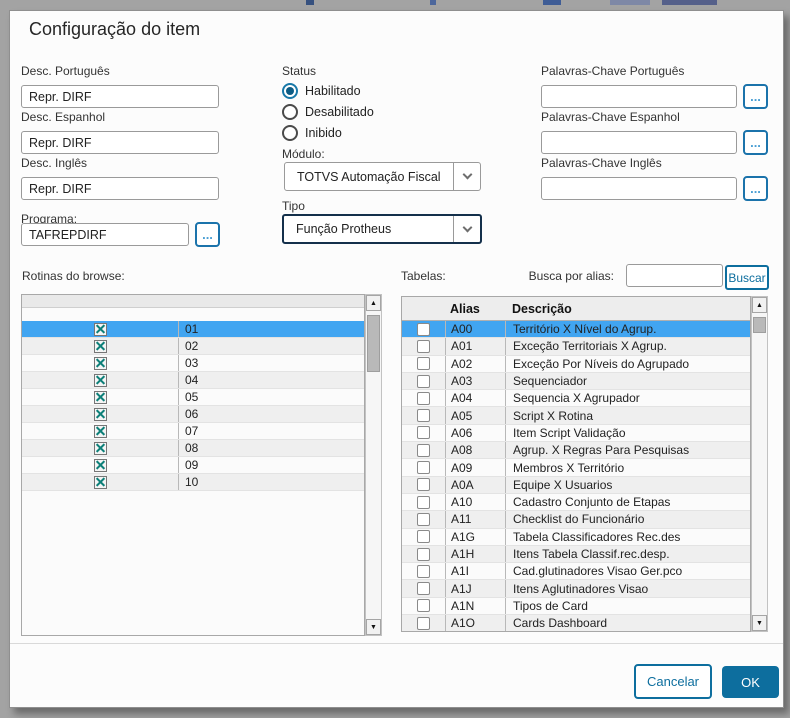 This screenshot has width=790, height=718. Describe the element at coordinates (627, 502) in the screenshot. I see `tabela-descricao: Cadastro Conjunto de Etapas` at that location.